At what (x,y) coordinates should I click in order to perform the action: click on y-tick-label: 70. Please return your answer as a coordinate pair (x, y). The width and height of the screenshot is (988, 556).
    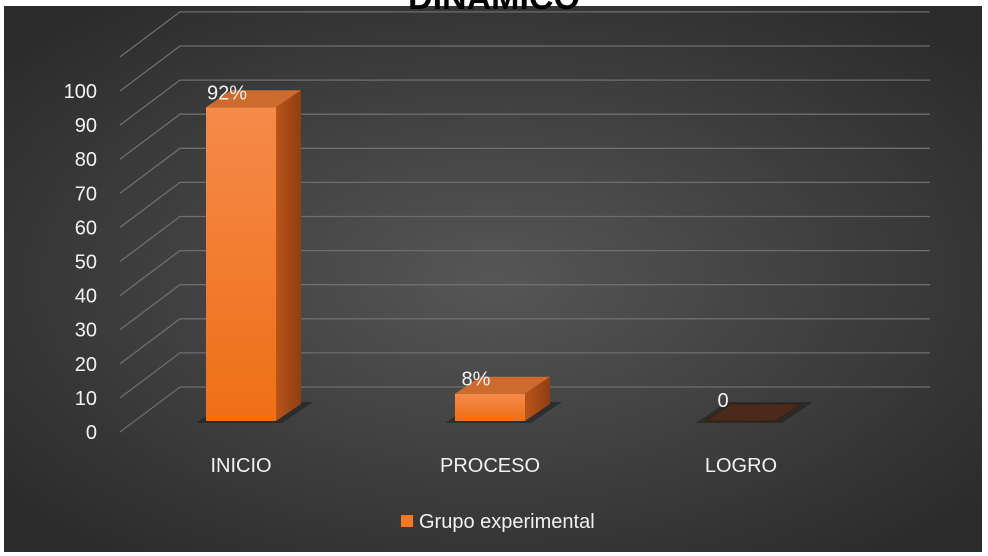
    Looking at the image, I should click on (86, 194).